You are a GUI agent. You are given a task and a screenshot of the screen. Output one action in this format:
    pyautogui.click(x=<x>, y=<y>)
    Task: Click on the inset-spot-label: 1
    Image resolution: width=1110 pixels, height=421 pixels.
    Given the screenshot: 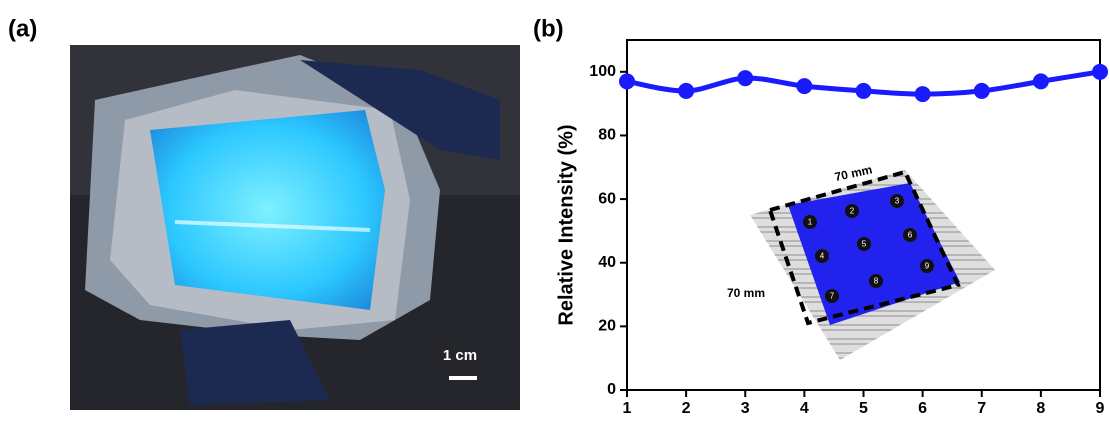 What is the action you would take?
    pyautogui.click(x=810, y=222)
    